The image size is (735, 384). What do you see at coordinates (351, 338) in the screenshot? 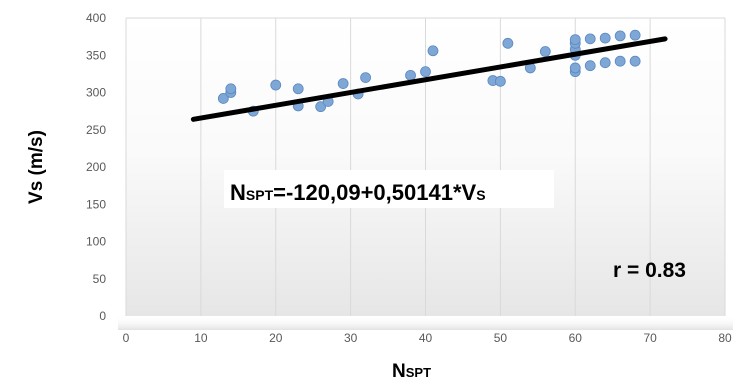
I see `x-tick-label: 30` at bounding box center [351, 338].